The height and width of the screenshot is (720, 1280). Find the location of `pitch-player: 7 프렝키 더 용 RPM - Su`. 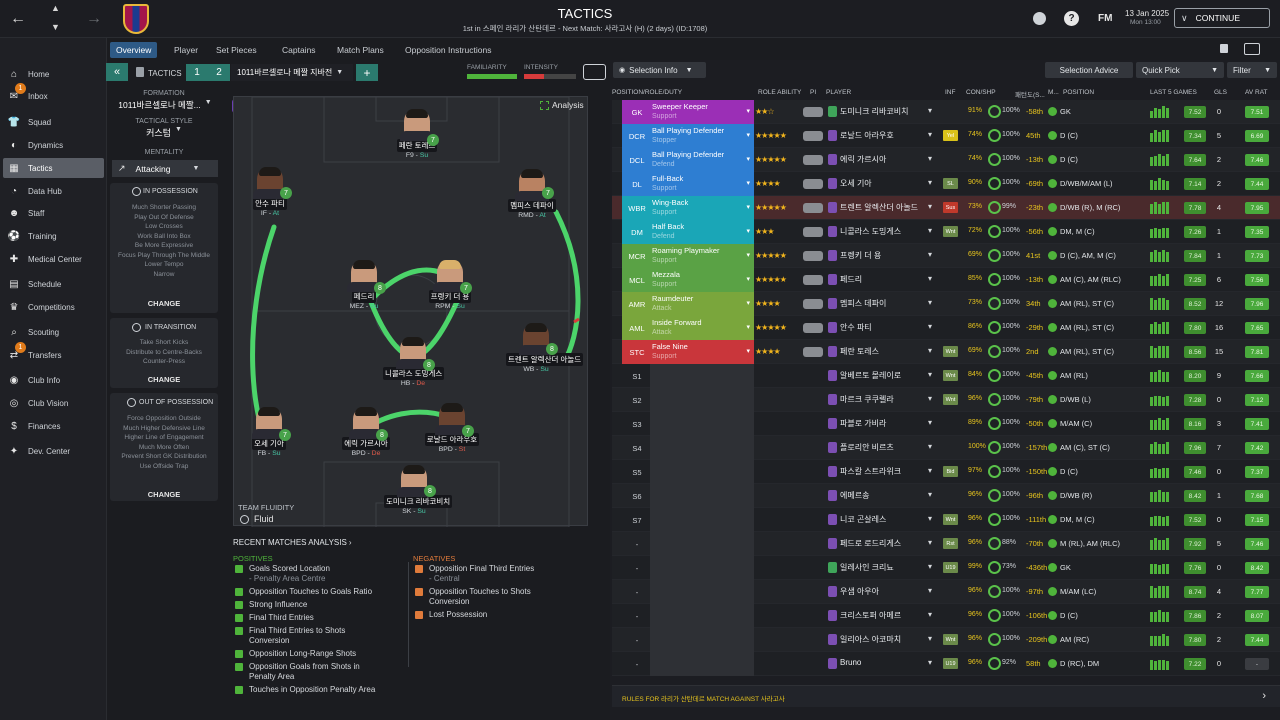

pitch-player: 7 프렝키 더 용 RPM - Su is located at coordinates (450, 285).